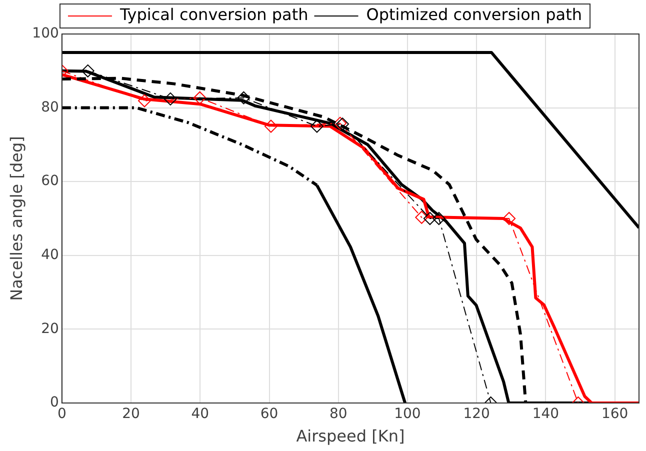 The image size is (646, 451). What do you see at coordinates (200, 414) in the screenshot?
I see `x-tick-label: 40` at bounding box center [200, 414].